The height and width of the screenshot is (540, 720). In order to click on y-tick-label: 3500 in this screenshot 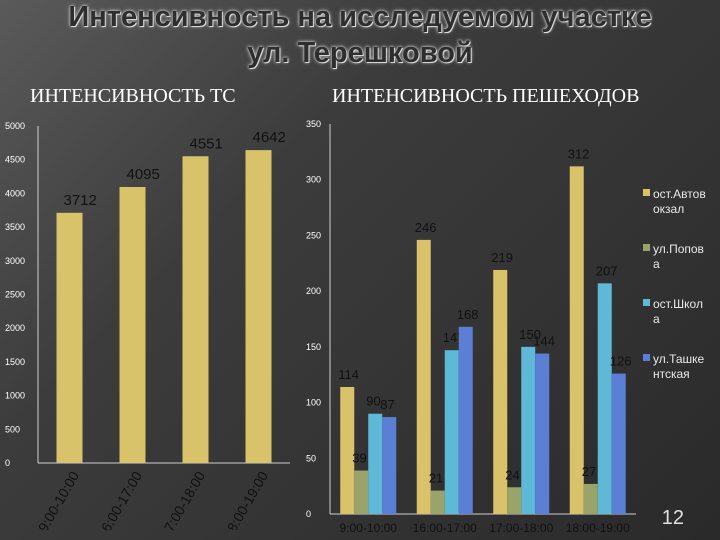, I will do `click(15, 227)`.